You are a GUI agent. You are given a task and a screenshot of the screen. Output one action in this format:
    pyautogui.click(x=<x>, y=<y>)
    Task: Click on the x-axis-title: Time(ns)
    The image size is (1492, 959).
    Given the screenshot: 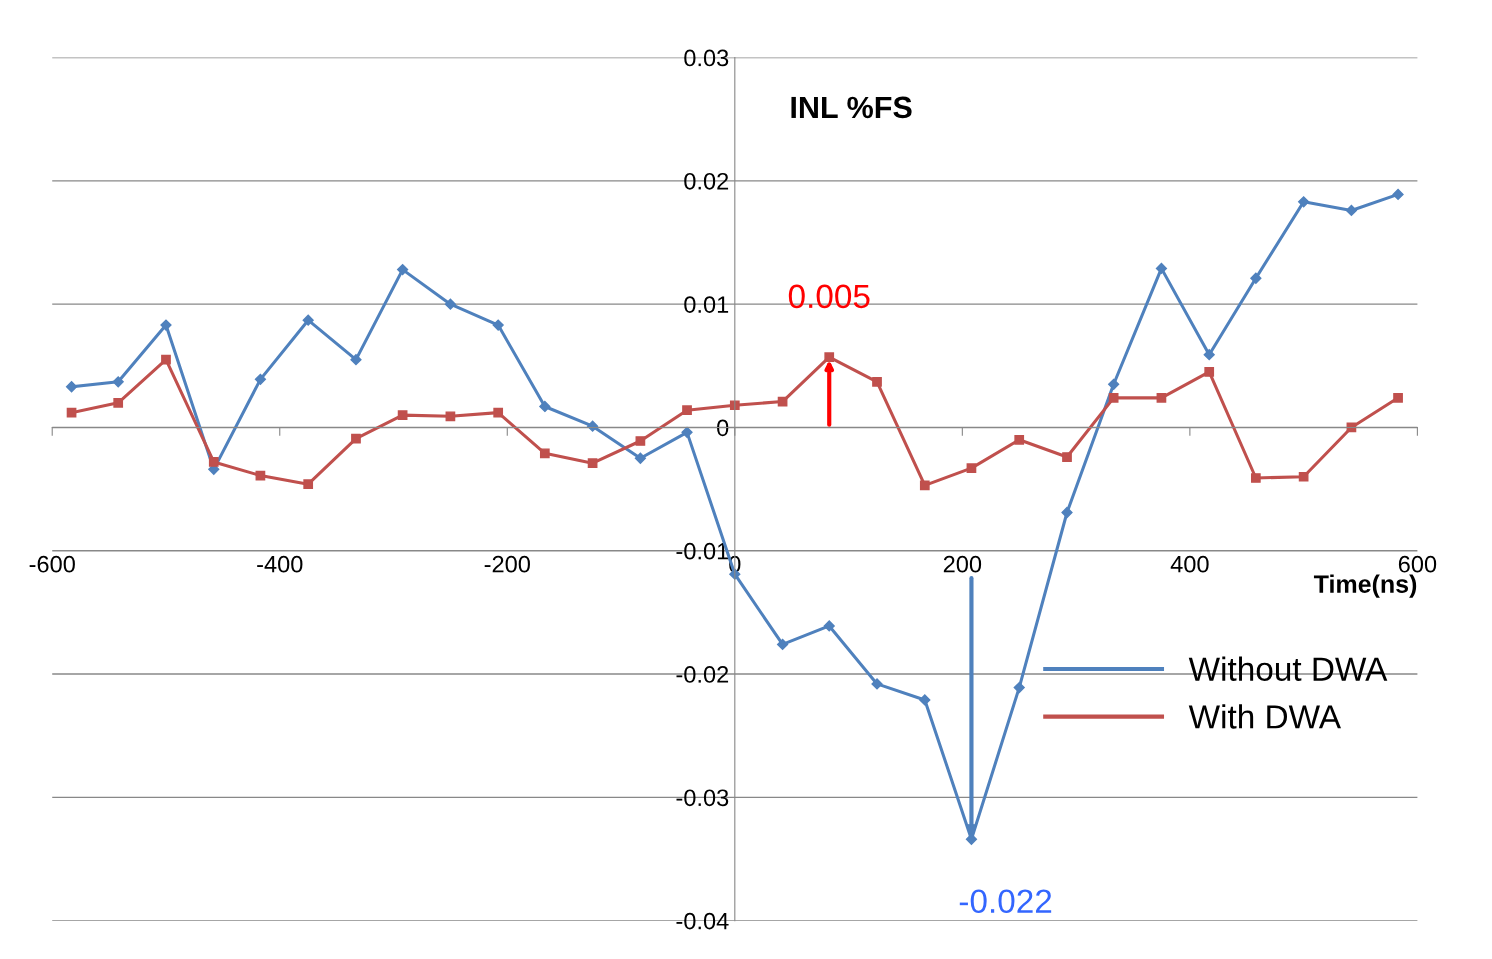 What is the action you would take?
    pyautogui.click(x=1365, y=586)
    